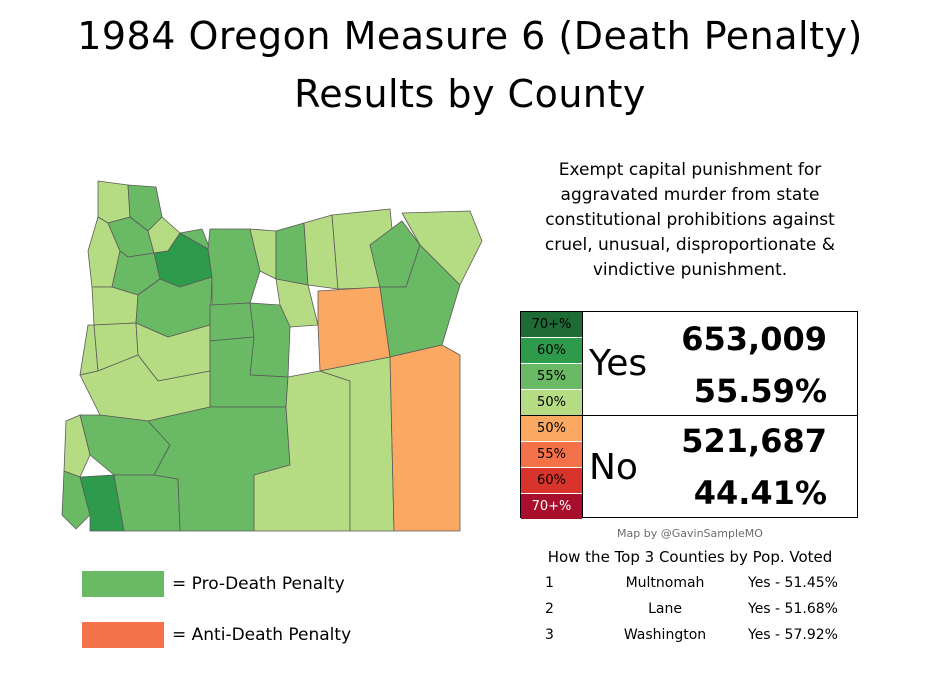 The height and width of the screenshot is (674, 940). Describe the element at coordinates (262, 635) in the screenshot. I see `legend-label-anti: = Anti-Death Penalty` at that location.